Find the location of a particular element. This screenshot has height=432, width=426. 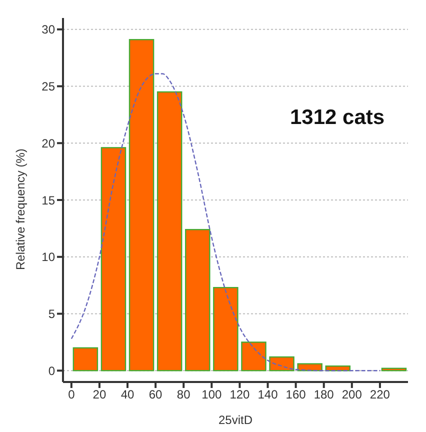

x-tick-label: 120 is located at coordinates (240, 395).